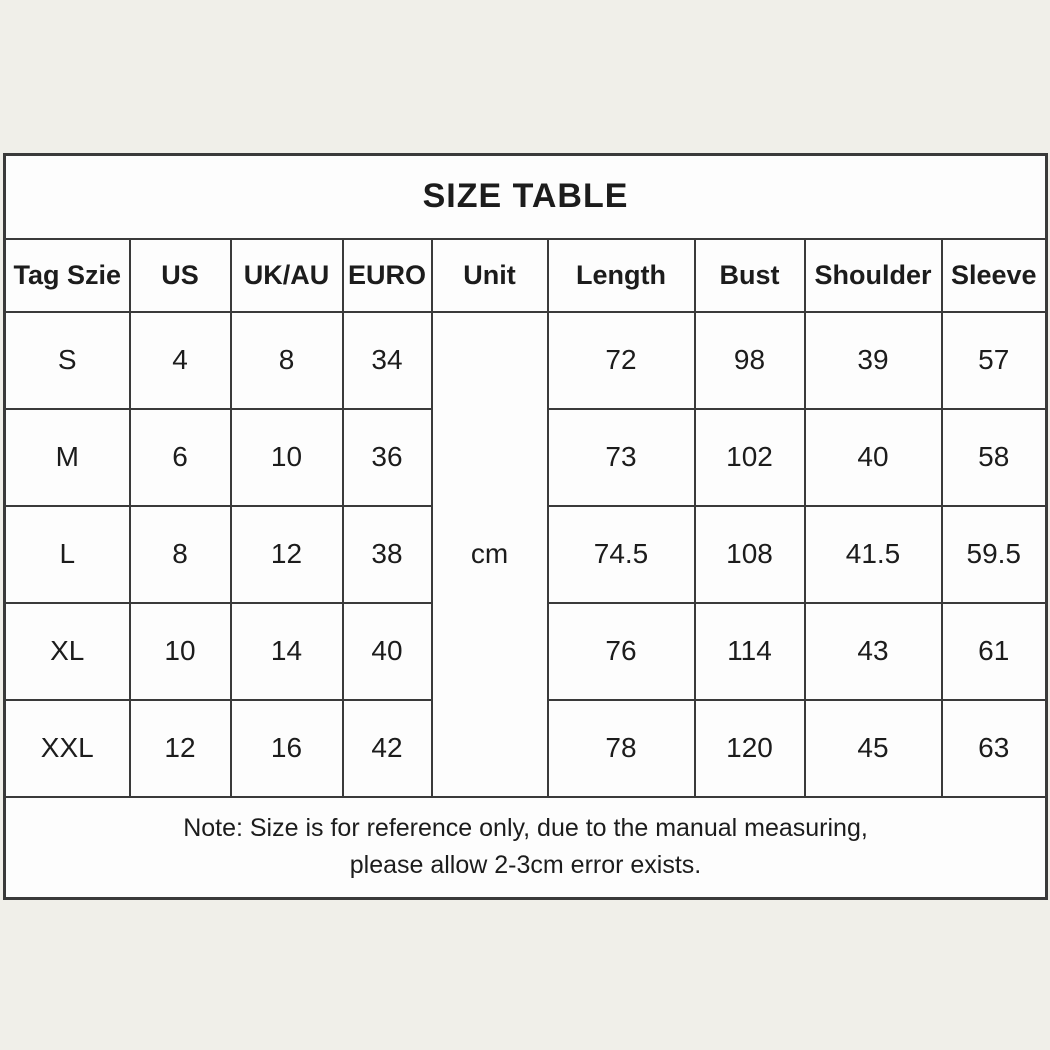 This screenshot has width=1050, height=1050. What do you see at coordinates (67, 457) in the screenshot?
I see `tag-size-cell: M` at bounding box center [67, 457].